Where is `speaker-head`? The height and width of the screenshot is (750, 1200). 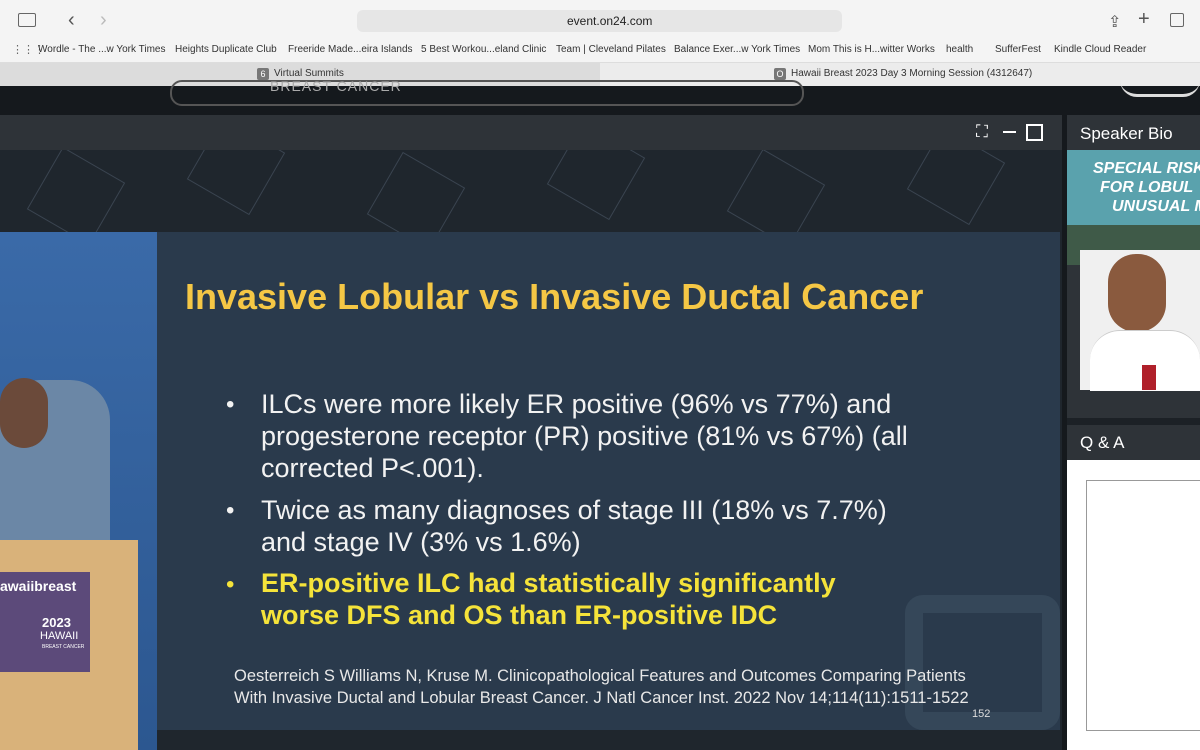 speaker-head is located at coordinates (24, 413).